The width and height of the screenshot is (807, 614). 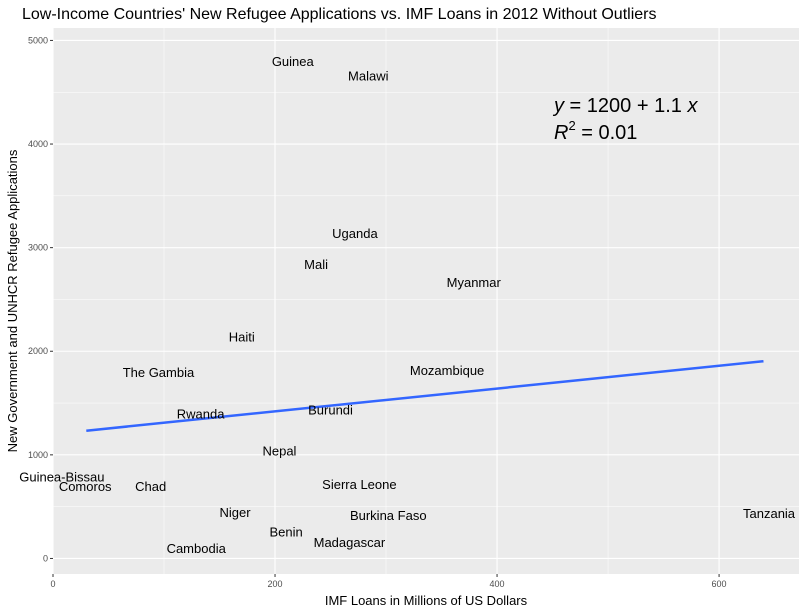 I want to click on regression-line, so click(x=425, y=395).